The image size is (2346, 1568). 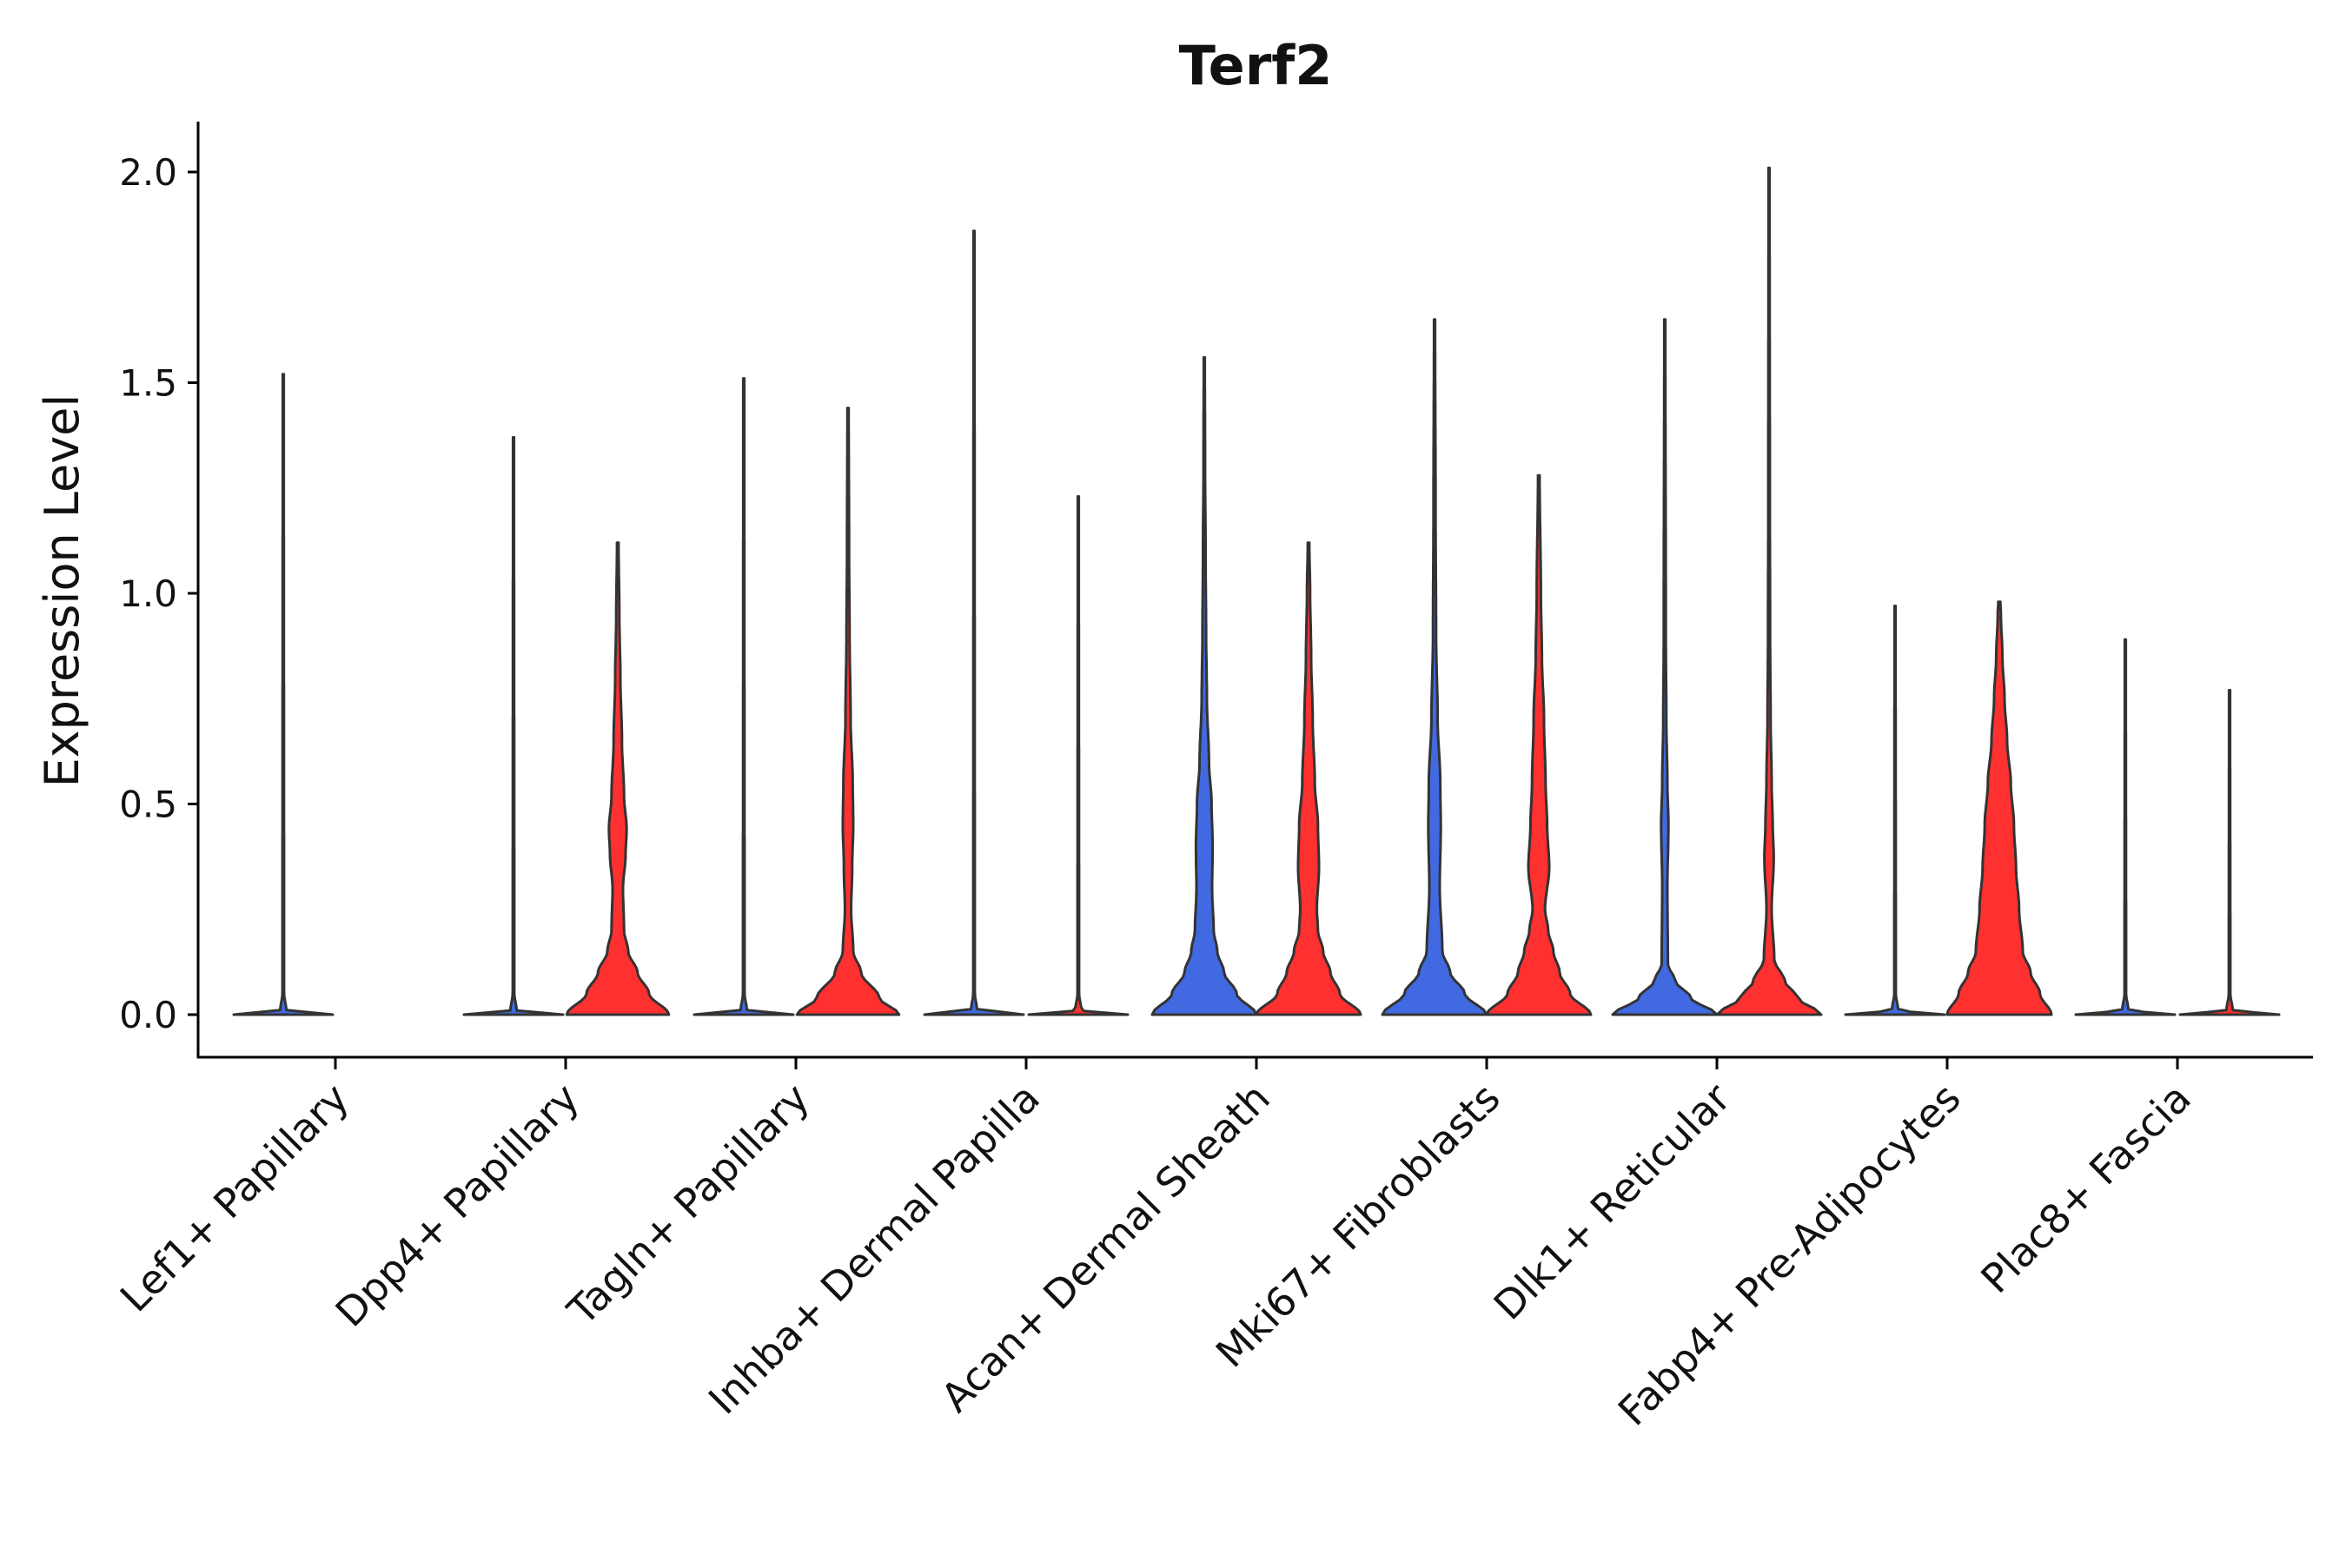 I want to click on x-tick-label: Lef1+ Papillary, so click(x=235, y=1198).